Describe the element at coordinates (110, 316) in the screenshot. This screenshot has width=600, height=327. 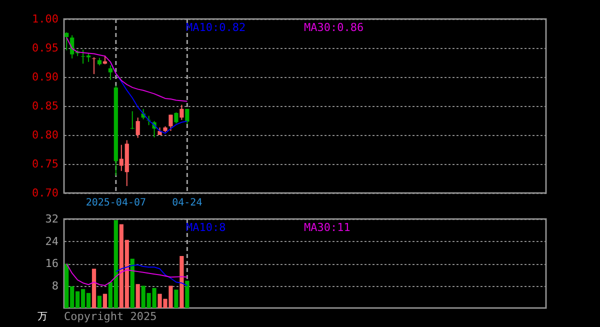
I see `text: Copyright 2025` at that location.